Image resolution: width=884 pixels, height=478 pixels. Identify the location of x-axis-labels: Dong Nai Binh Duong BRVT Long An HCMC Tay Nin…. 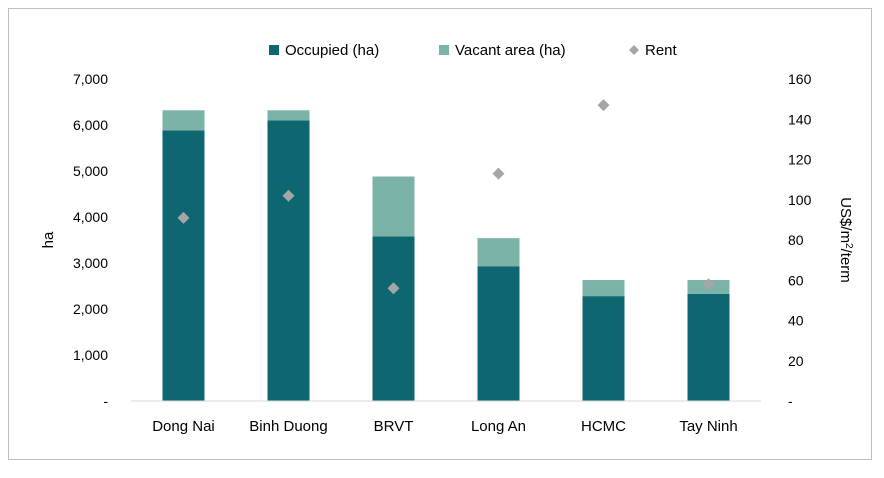
(444, 426).